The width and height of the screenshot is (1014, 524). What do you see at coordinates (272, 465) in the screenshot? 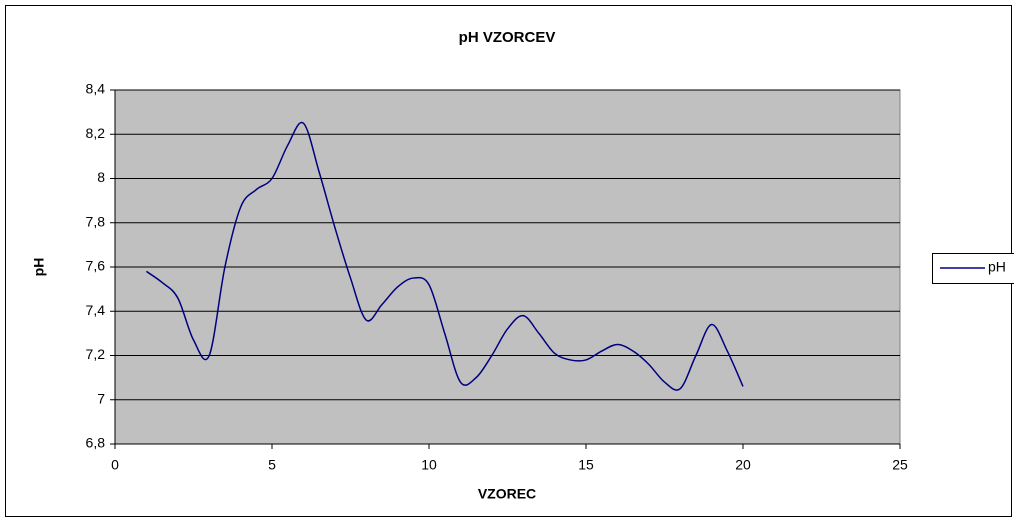
I see `x-tick-label: 5` at bounding box center [272, 465].